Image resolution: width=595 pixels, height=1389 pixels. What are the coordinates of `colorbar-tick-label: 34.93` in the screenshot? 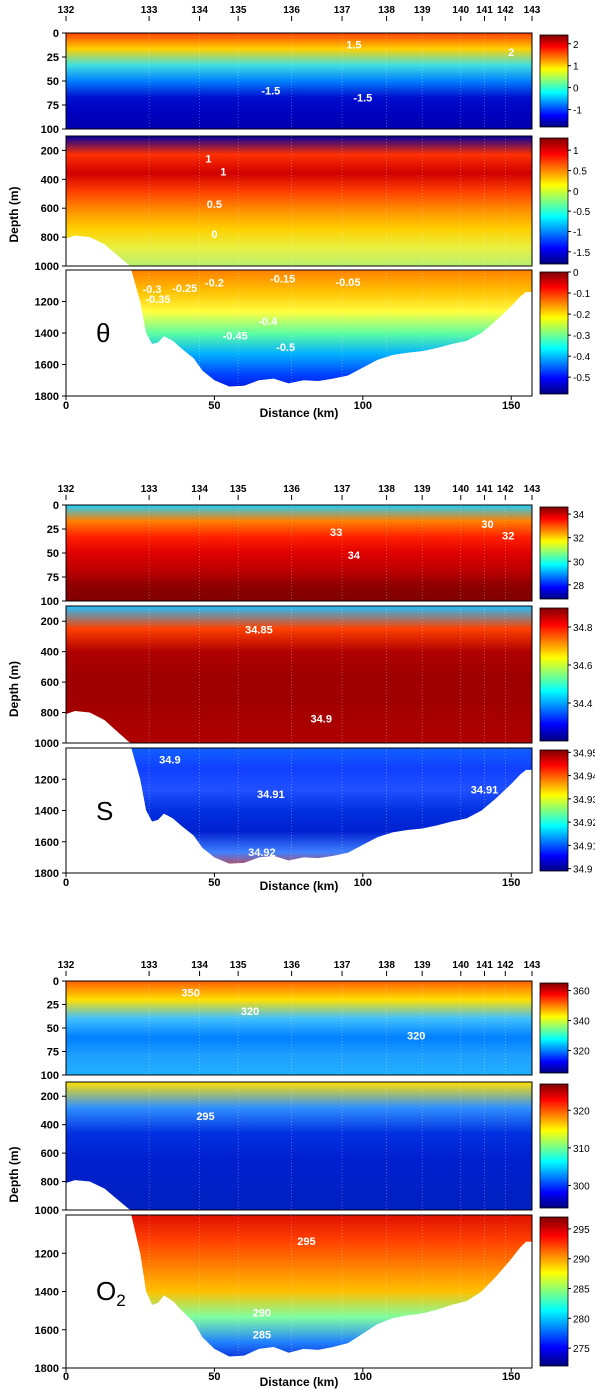 It's located at (584, 800).